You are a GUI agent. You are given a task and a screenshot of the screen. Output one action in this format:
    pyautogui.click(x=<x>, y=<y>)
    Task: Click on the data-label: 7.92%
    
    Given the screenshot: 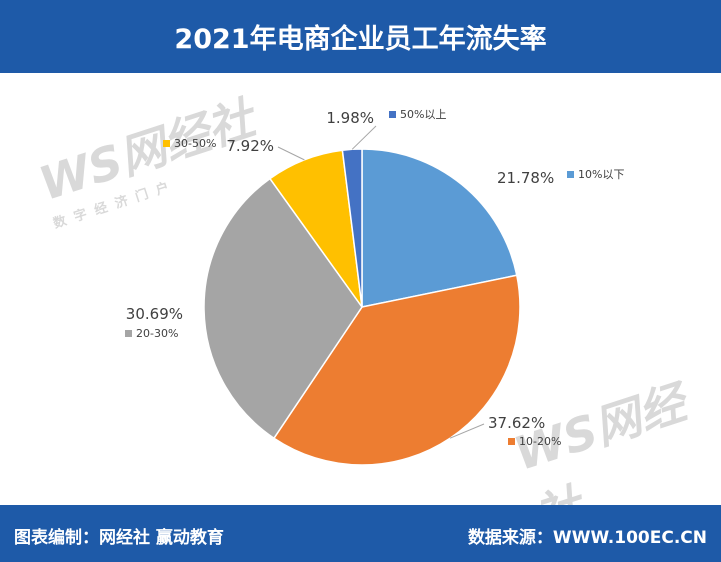 What is the action you would take?
    pyautogui.click(x=250, y=146)
    